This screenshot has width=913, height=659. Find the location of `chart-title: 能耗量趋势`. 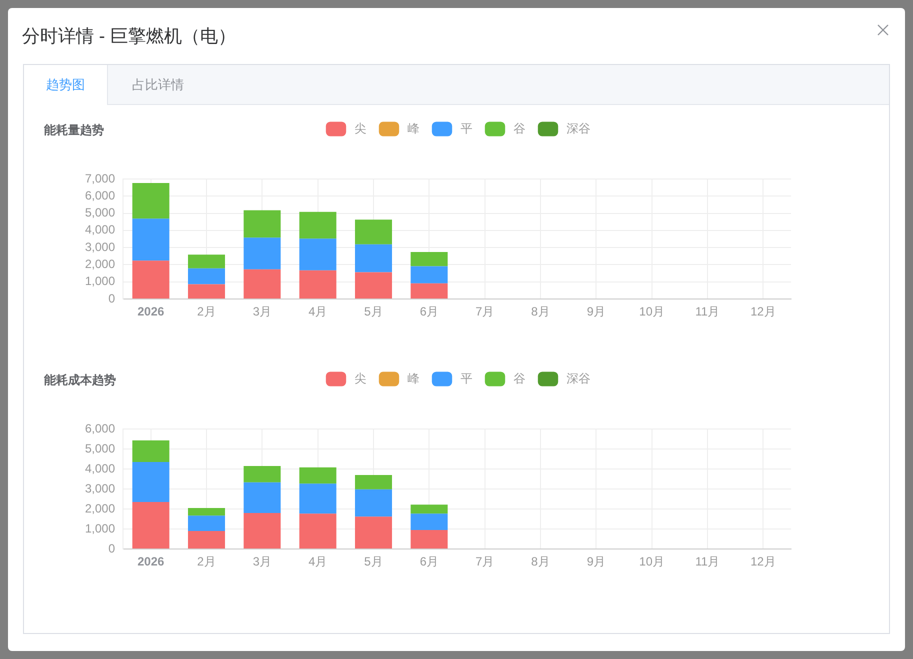

chart-title: 能耗量趋势 is located at coordinates (74, 130).